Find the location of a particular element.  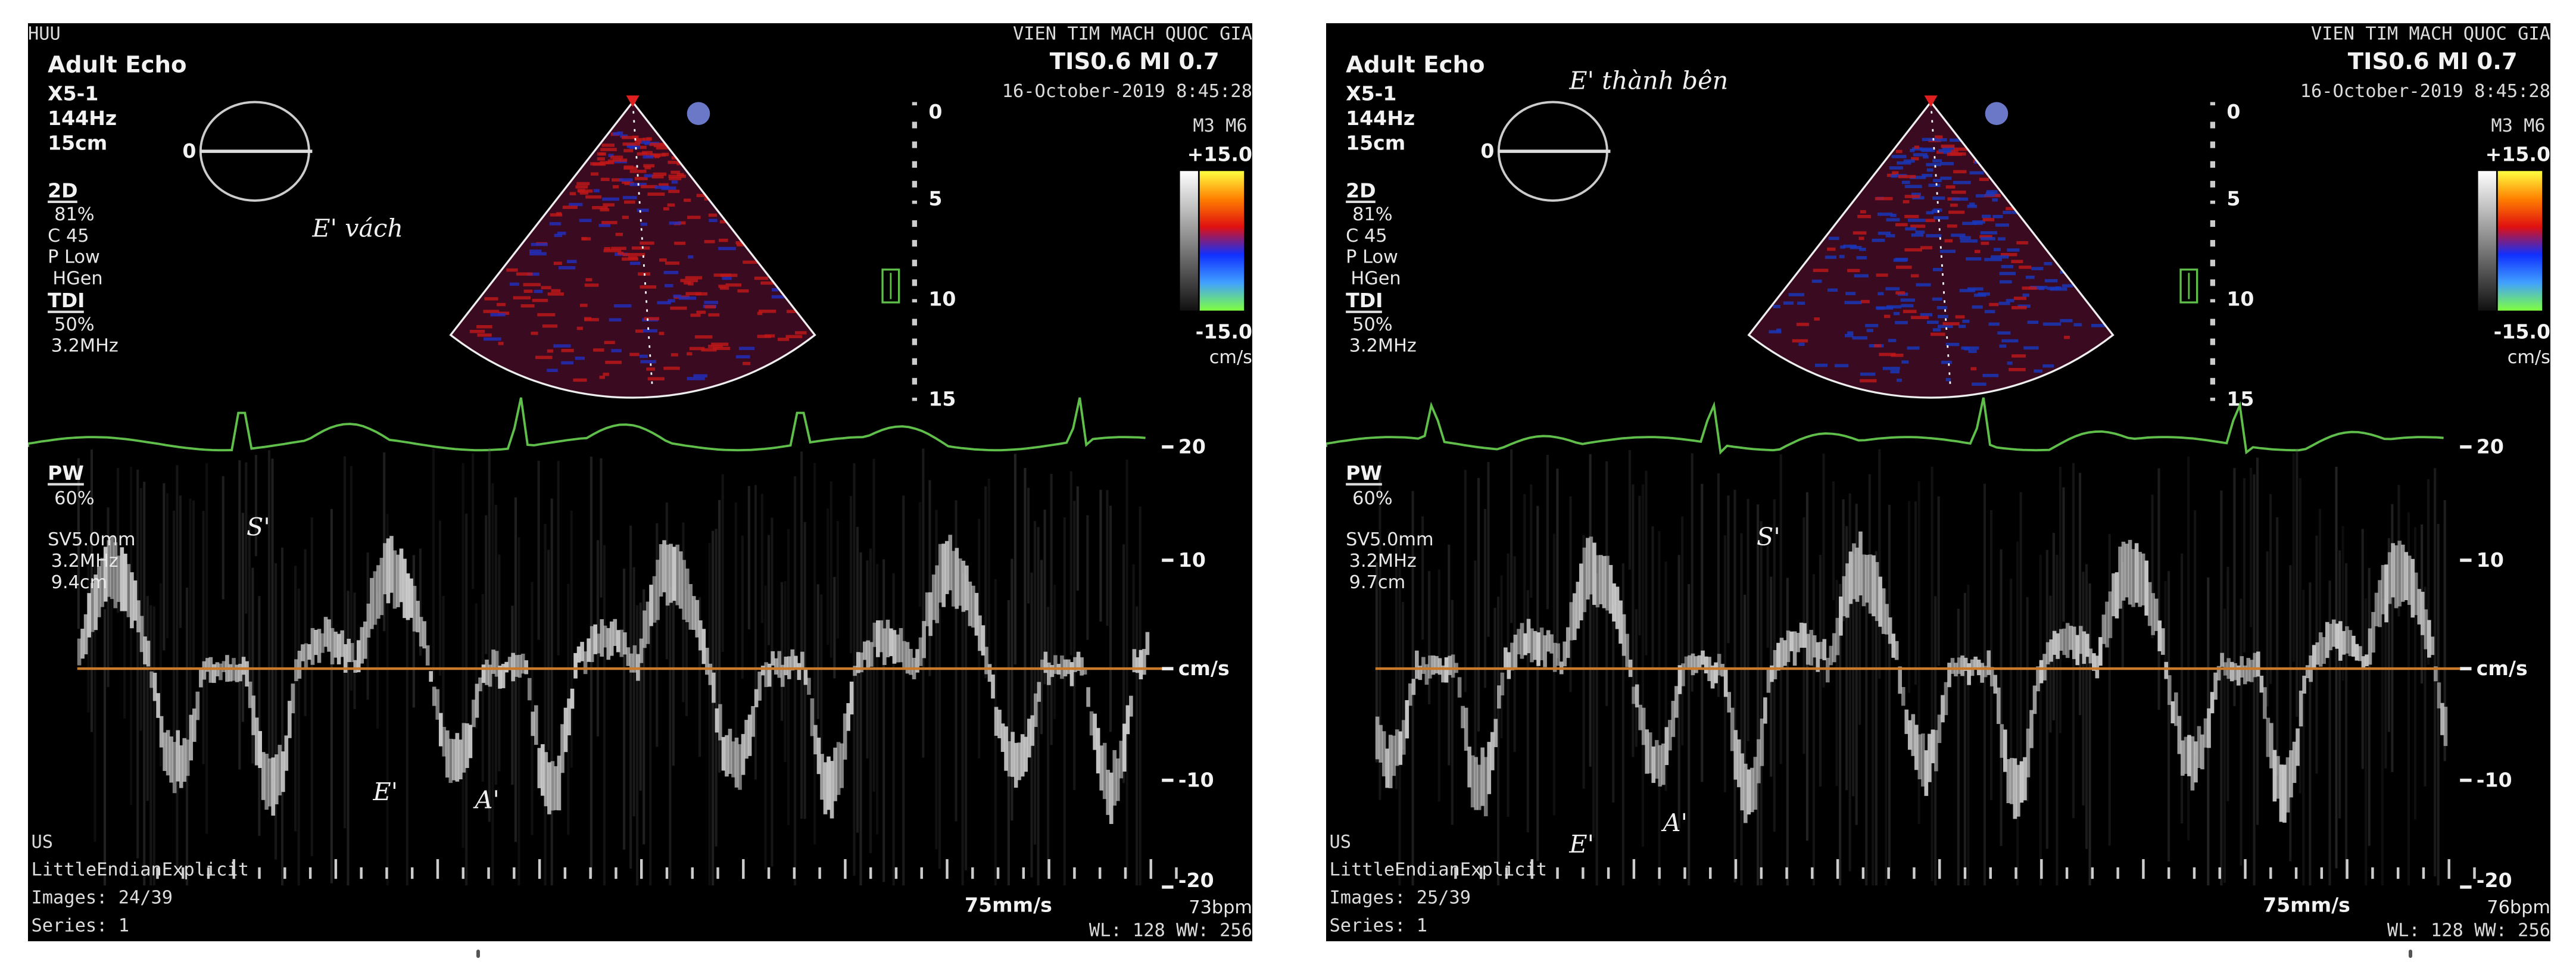

depth-tick: 15 is located at coordinates (942, 399).